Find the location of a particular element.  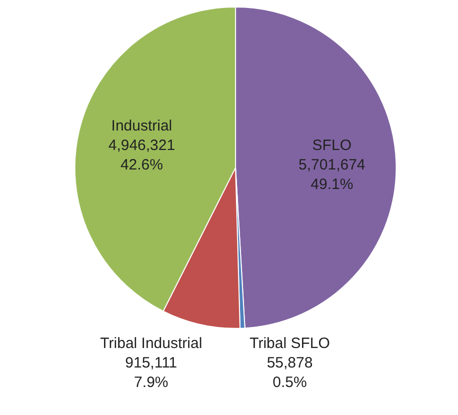

slice-label: Industrial is located at coordinates (141, 125).